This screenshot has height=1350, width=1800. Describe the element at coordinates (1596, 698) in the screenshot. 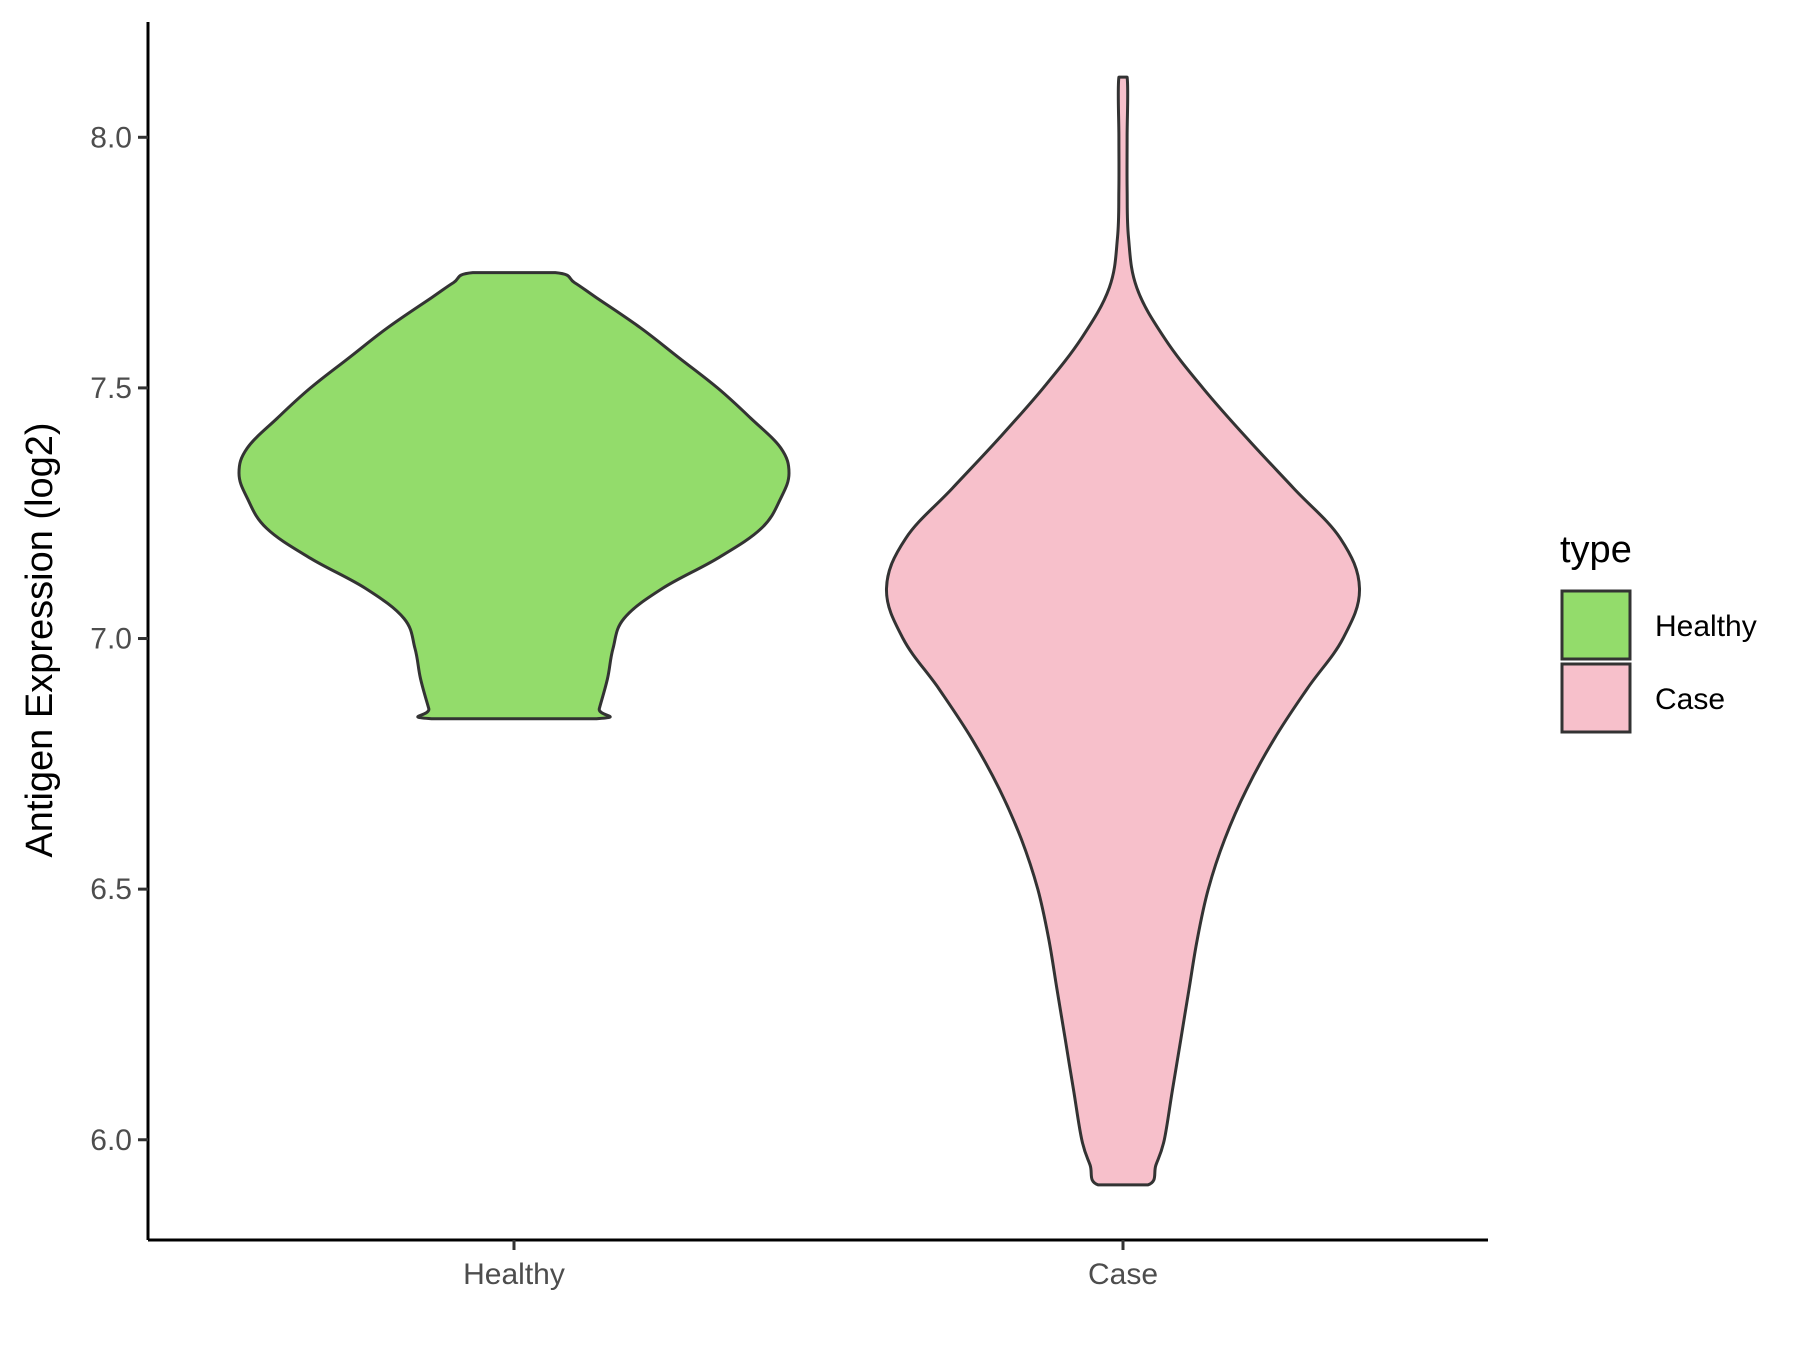

I see `legend-key-case` at that location.